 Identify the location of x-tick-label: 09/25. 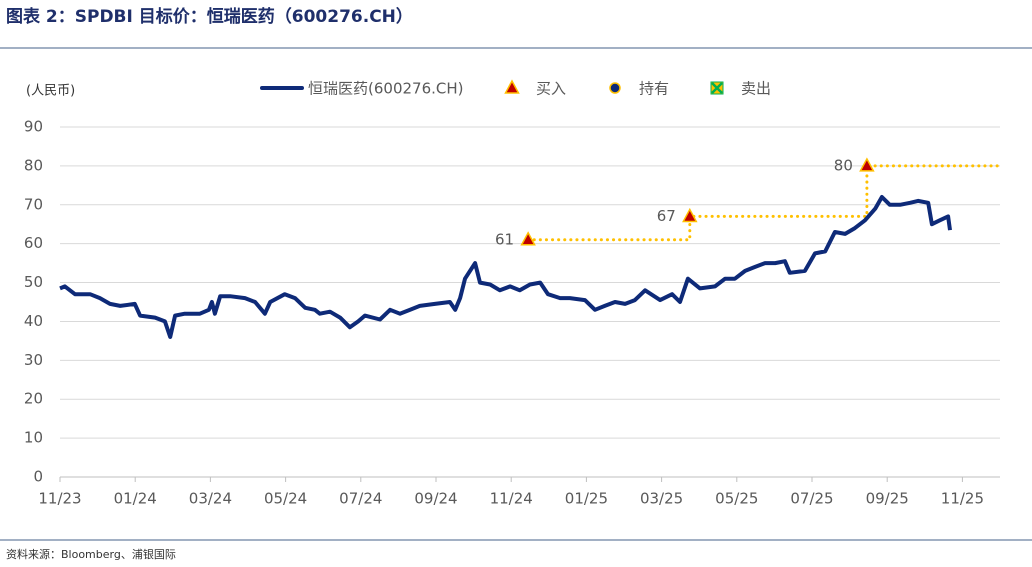
(887, 499).